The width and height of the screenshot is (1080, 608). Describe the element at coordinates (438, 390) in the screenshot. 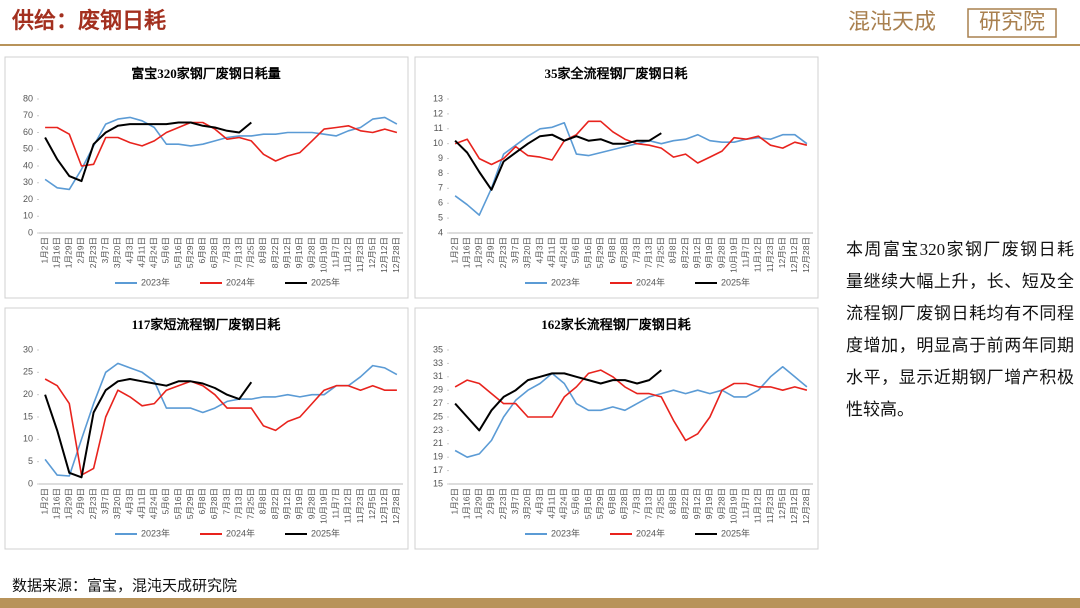

I see `y-tick-label: 29` at that location.